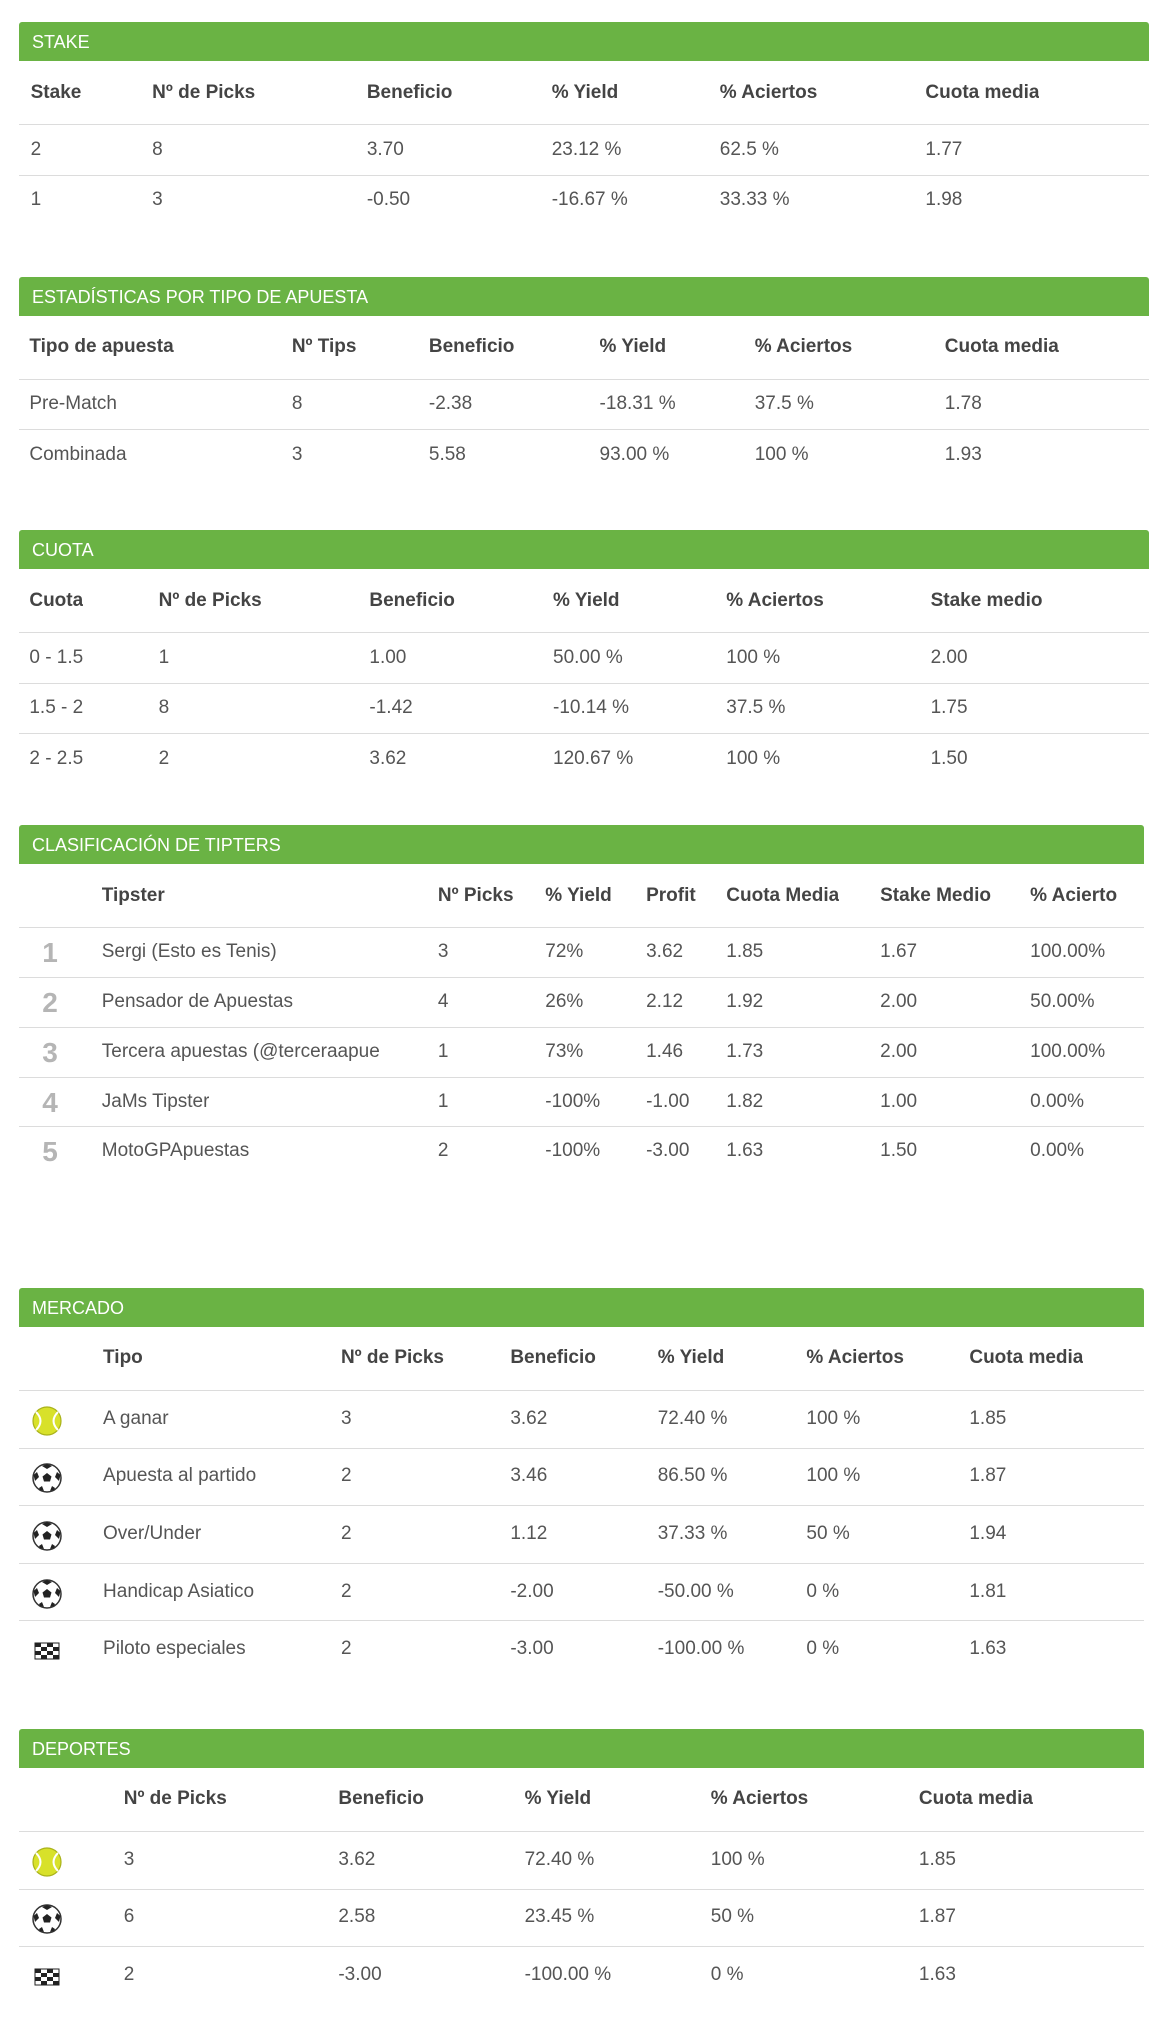 The image size is (1164, 2028). What do you see at coordinates (164, 708) in the screenshot?
I see `cell-value: 8` at bounding box center [164, 708].